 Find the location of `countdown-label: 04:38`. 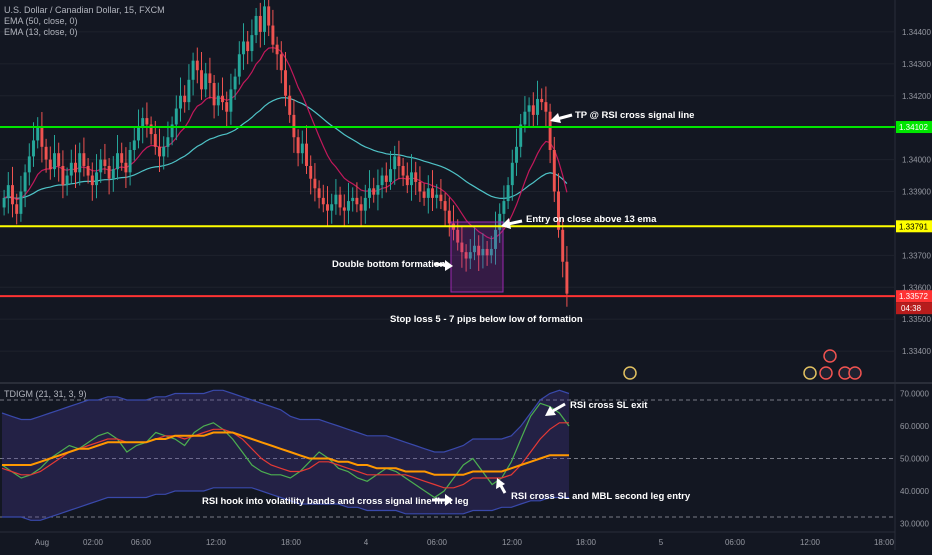

countdown-label: 04:38 is located at coordinates (911, 308).